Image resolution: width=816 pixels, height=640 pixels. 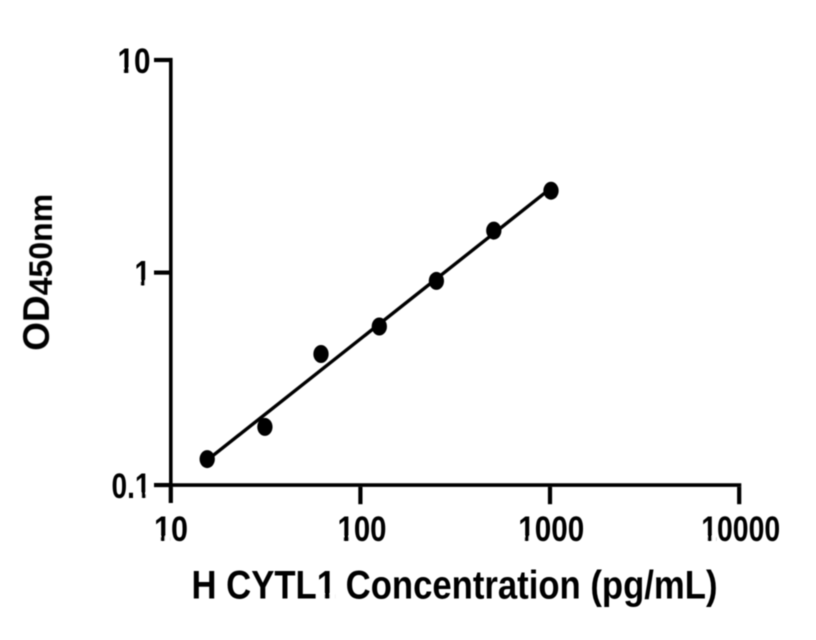 What do you see at coordinates (551, 529) in the screenshot?
I see `svg-text: 1000` at bounding box center [551, 529].